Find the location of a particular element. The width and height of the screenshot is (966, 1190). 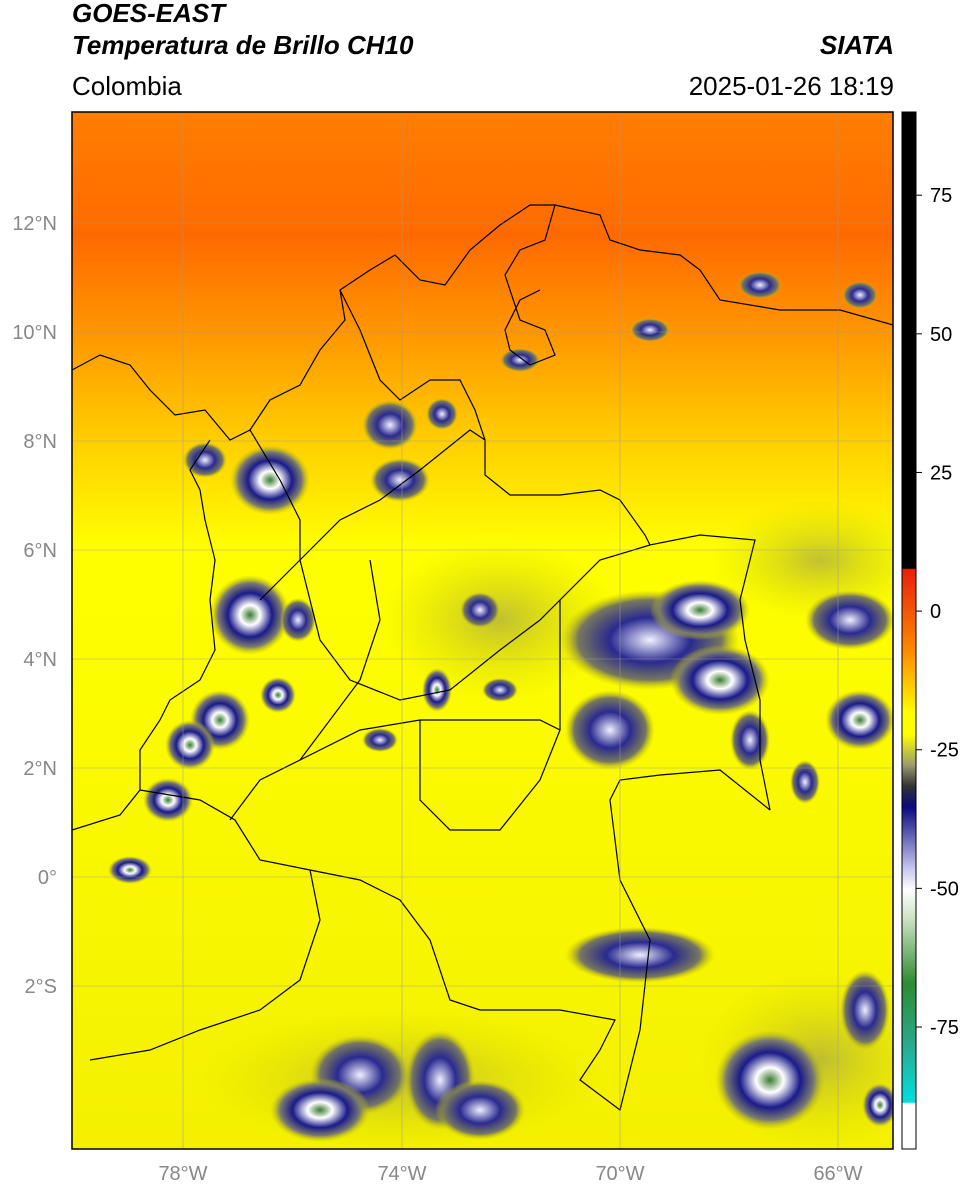

internal-border-d is located at coordinates (475, 622).